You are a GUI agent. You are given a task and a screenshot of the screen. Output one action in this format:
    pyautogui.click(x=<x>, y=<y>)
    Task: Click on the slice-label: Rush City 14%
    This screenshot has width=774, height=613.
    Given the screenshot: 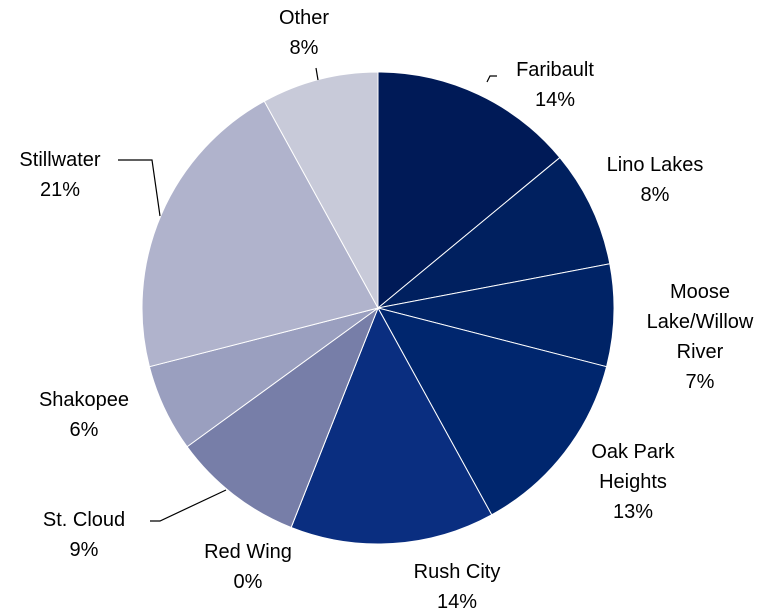 What is the action you would take?
    pyautogui.click(x=457, y=585)
    